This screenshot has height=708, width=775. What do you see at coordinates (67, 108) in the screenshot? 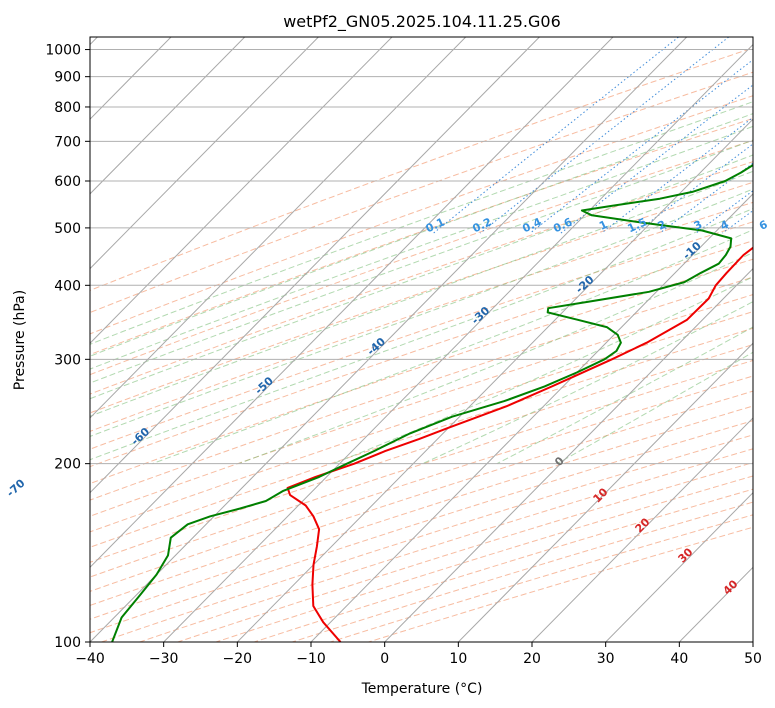
I see `y-tick-label: 800` at bounding box center [67, 108].